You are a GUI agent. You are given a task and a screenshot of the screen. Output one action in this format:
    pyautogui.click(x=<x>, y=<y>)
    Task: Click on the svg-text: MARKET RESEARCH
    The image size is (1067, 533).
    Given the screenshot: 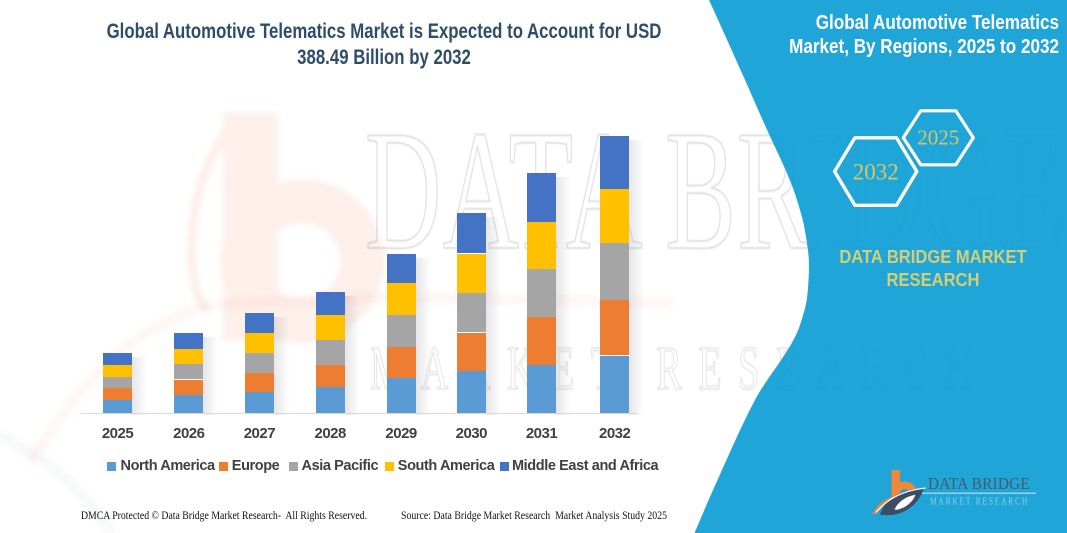 What is the action you would take?
    pyautogui.click(x=979, y=502)
    